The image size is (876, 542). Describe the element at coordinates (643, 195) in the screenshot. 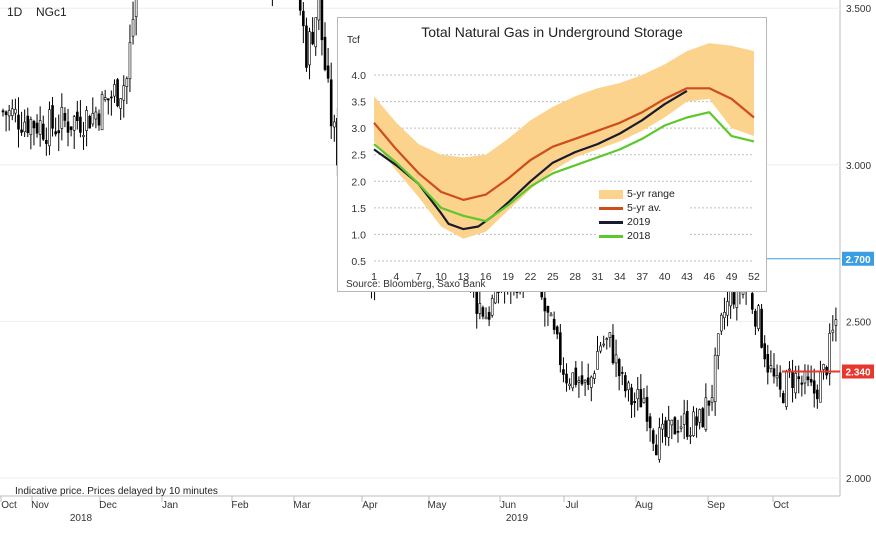

I see `legend-item-range: 5-yr range` at that location.